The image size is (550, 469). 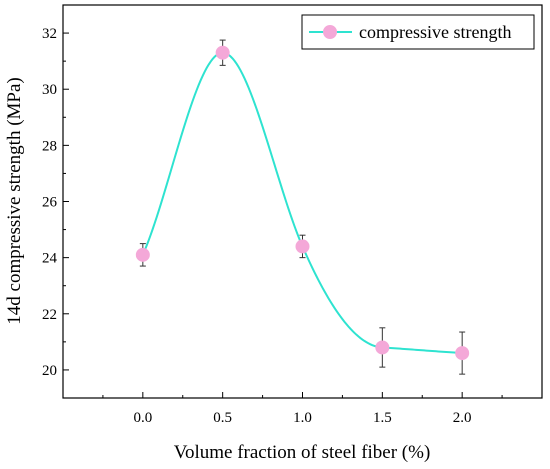 I want to click on y-tick-label: 32, so click(x=49, y=34).